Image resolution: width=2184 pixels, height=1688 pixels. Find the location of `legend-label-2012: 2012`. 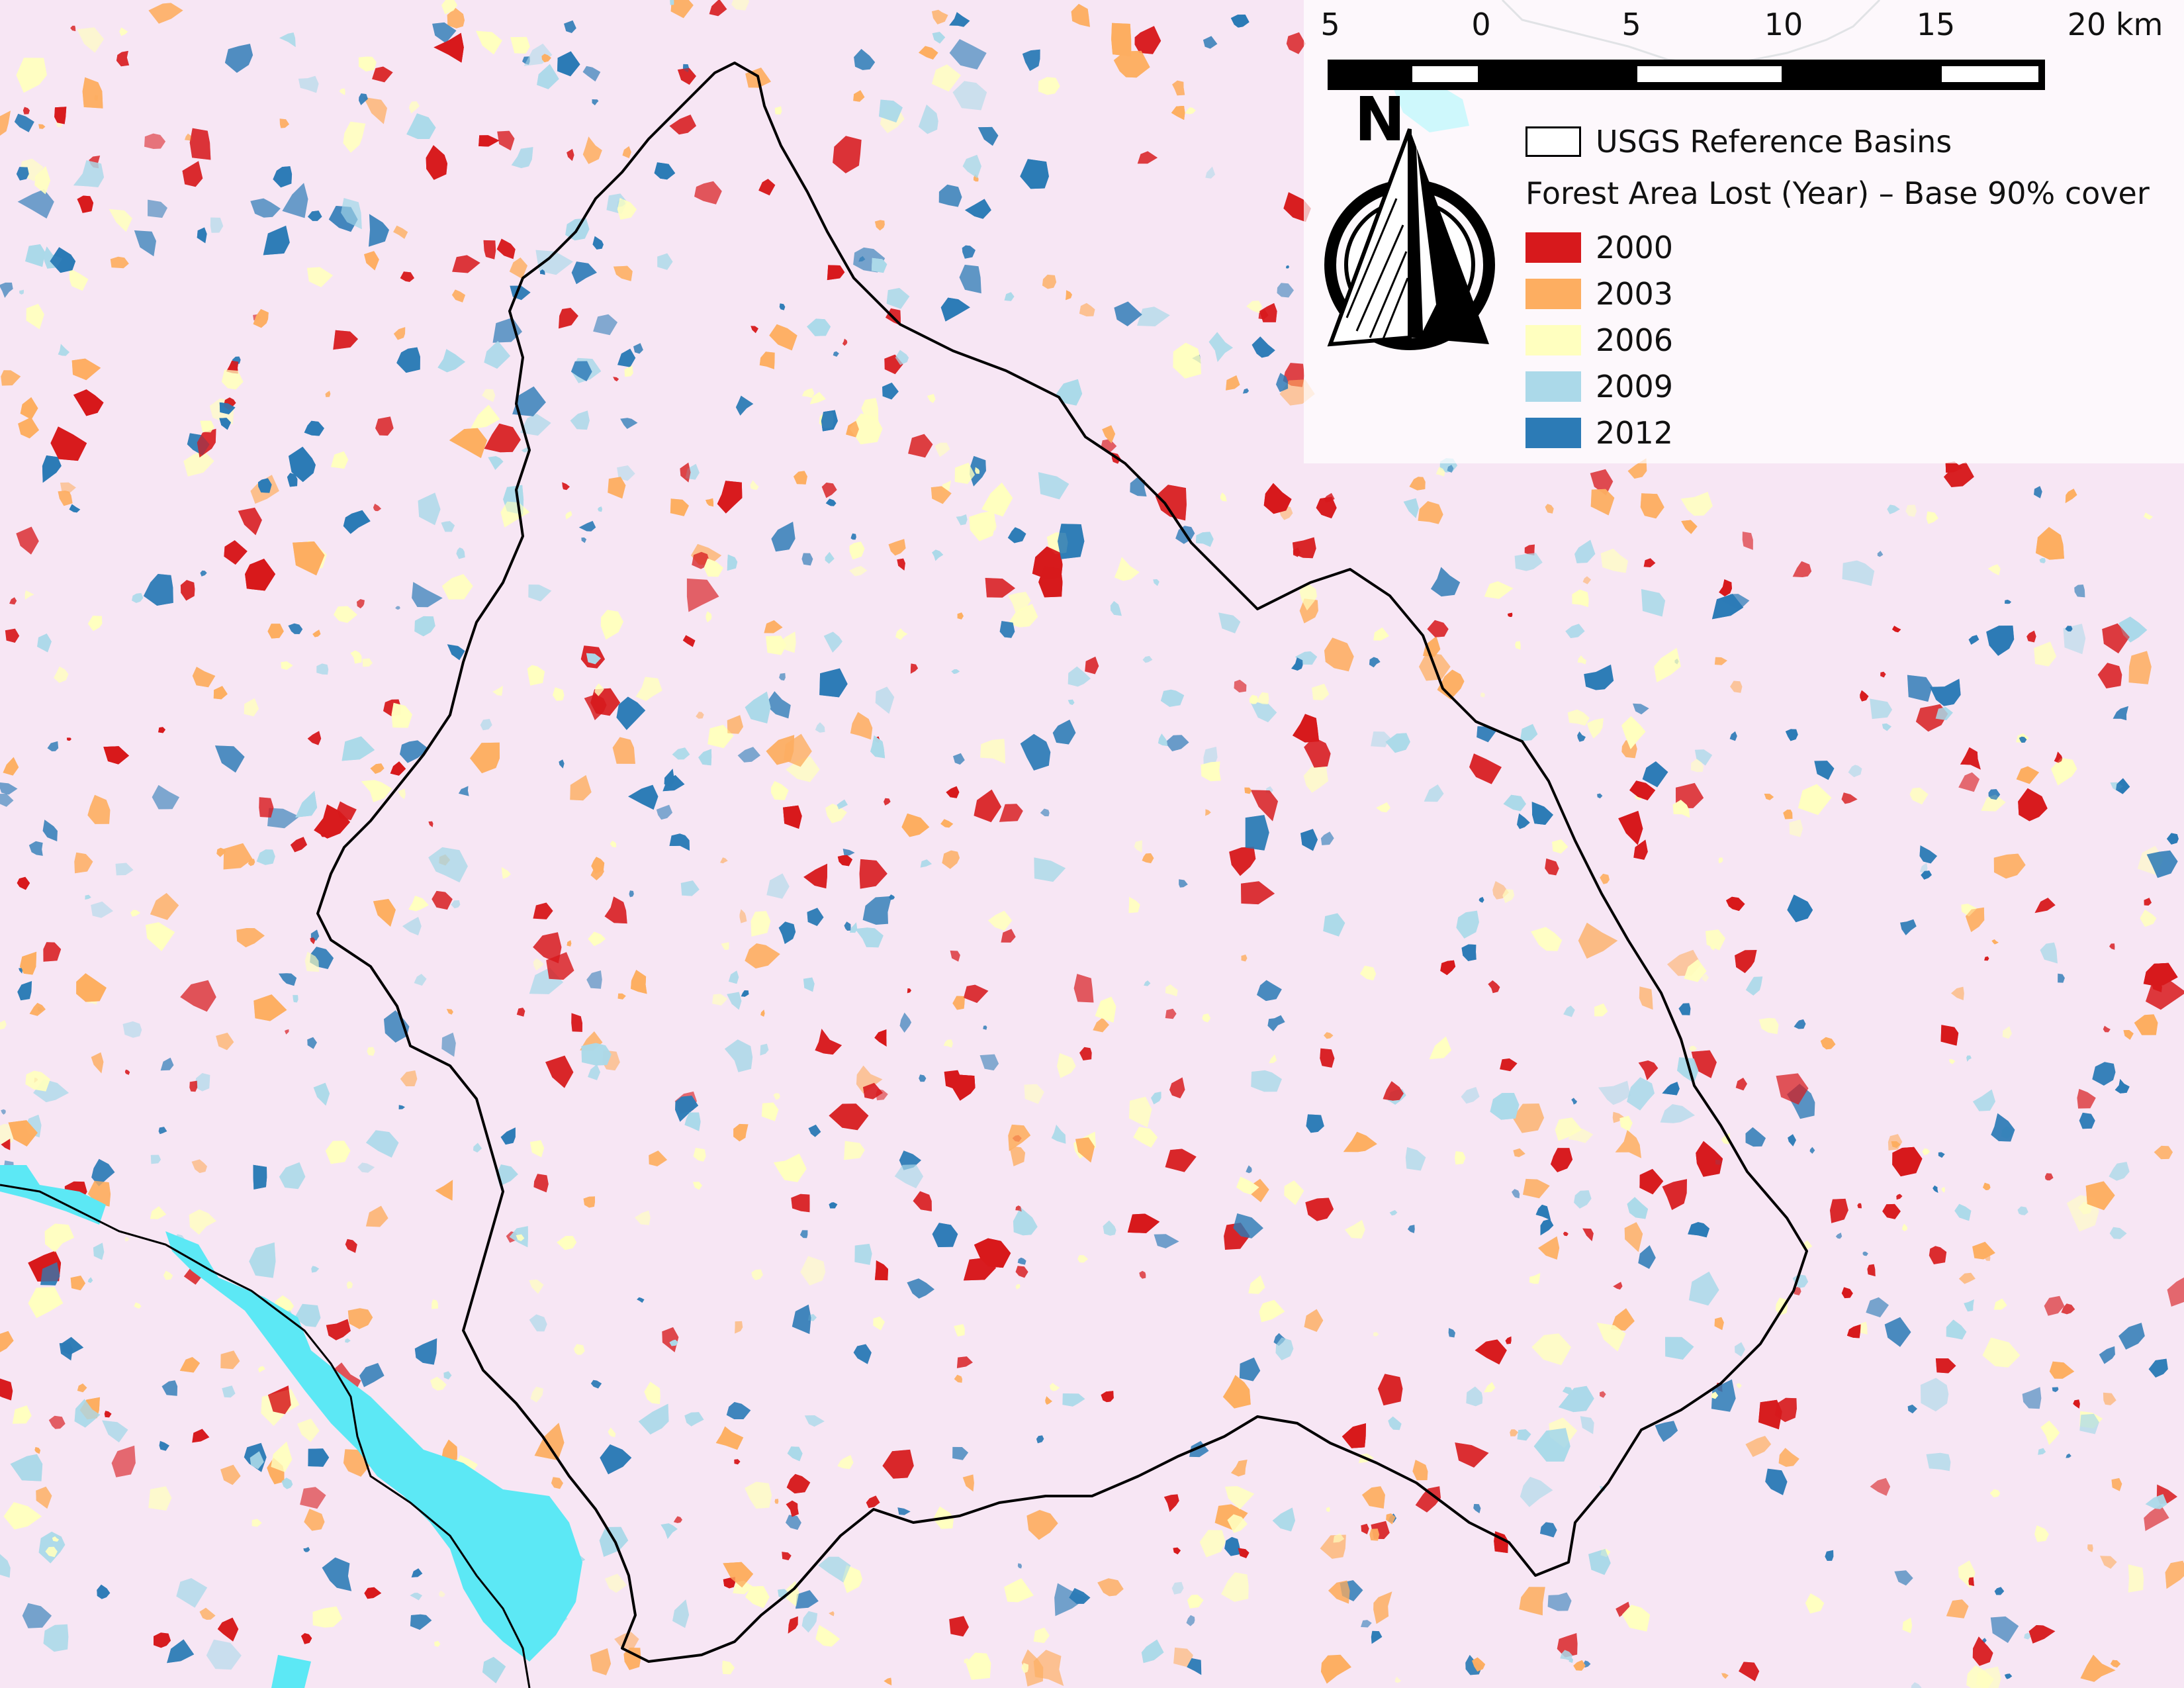

legend-label-2012: 2012 is located at coordinates (1635, 433).